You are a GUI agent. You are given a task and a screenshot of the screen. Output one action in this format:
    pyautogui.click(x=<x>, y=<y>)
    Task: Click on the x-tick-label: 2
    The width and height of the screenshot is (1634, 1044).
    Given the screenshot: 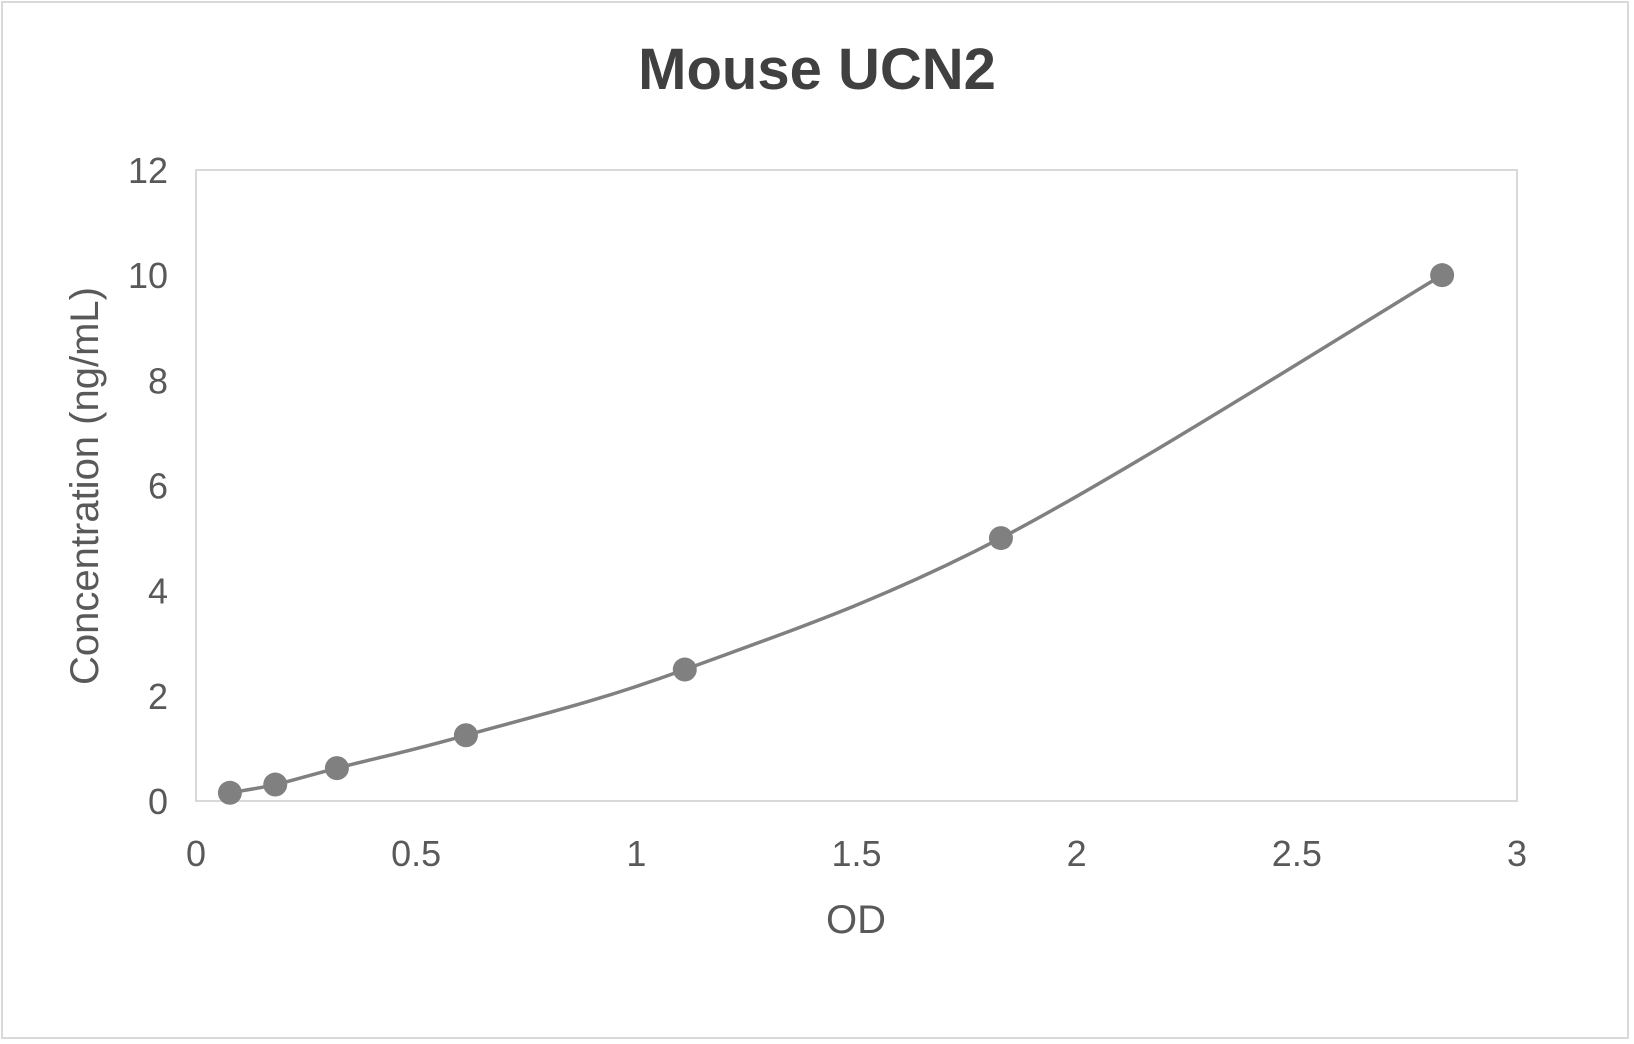 What is the action you would take?
    pyautogui.click(x=1077, y=853)
    